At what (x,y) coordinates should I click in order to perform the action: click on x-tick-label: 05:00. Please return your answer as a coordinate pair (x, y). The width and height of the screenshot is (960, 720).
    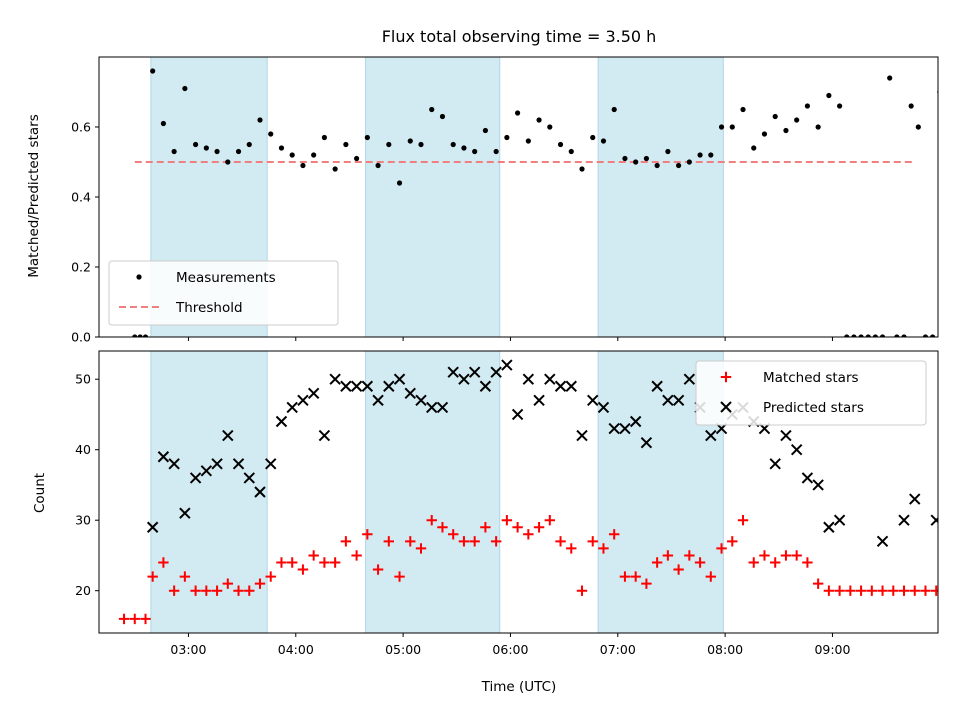
    Looking at the image, I should click on (403, 649).